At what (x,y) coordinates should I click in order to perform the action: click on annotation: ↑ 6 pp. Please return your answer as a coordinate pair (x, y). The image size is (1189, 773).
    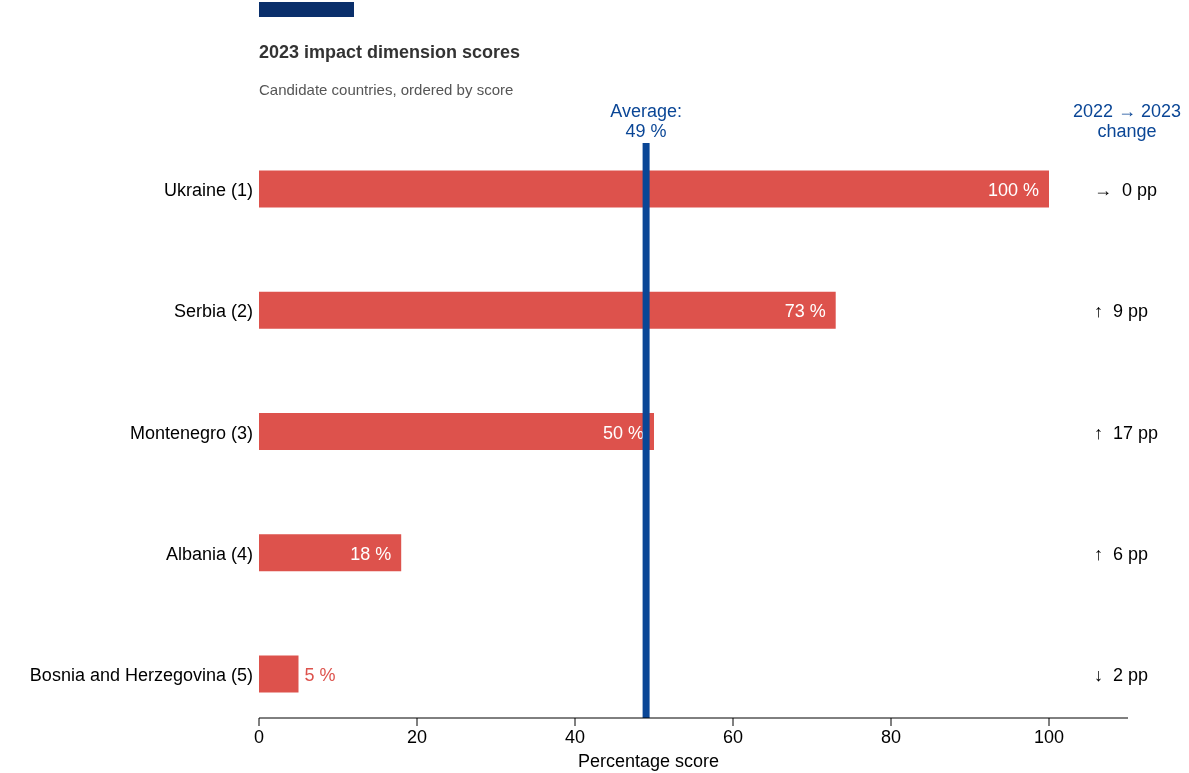
    Looking at the image, I should click on (1121, 553).